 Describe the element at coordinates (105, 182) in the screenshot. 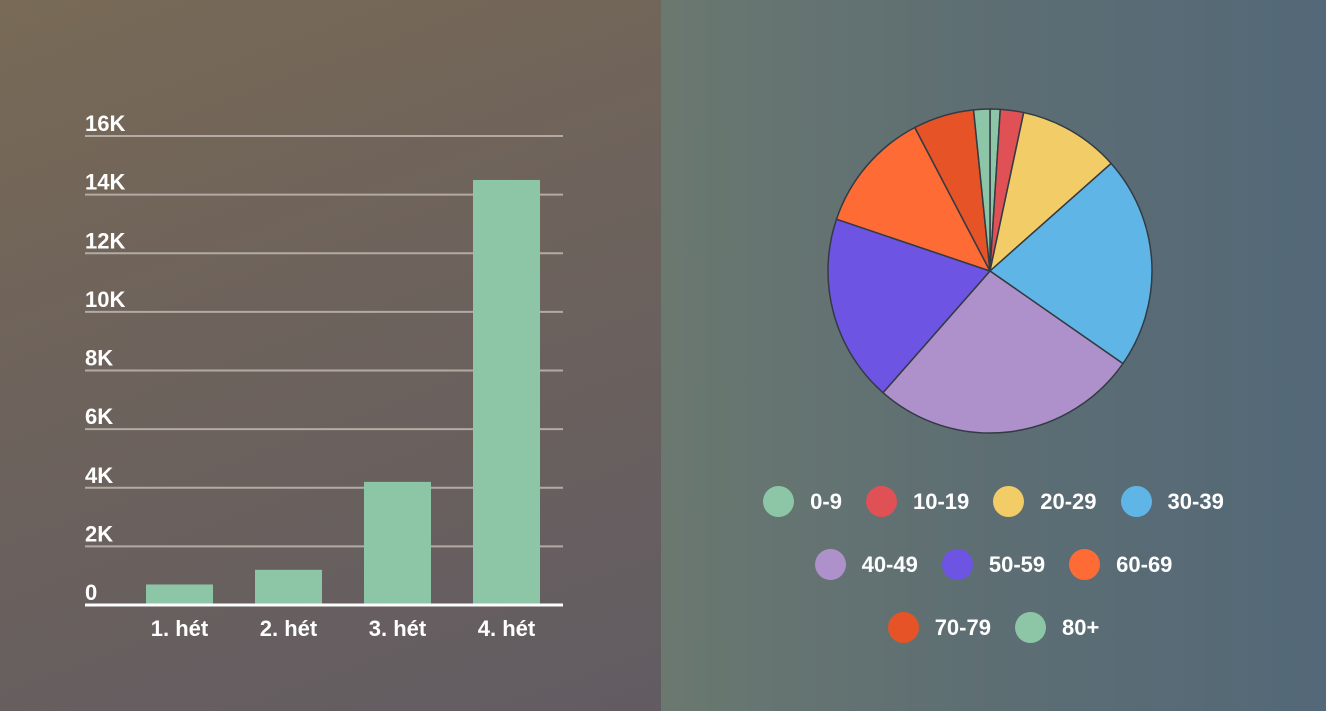

I see `y-tick-label: 14K` at that location.